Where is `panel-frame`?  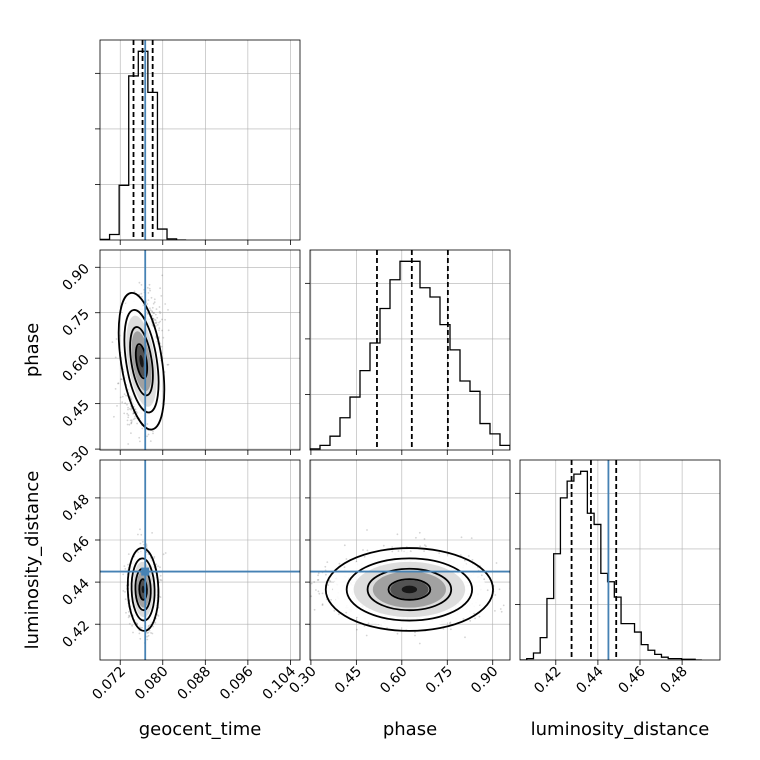 panel-frame is located at coordinates (410, 560).